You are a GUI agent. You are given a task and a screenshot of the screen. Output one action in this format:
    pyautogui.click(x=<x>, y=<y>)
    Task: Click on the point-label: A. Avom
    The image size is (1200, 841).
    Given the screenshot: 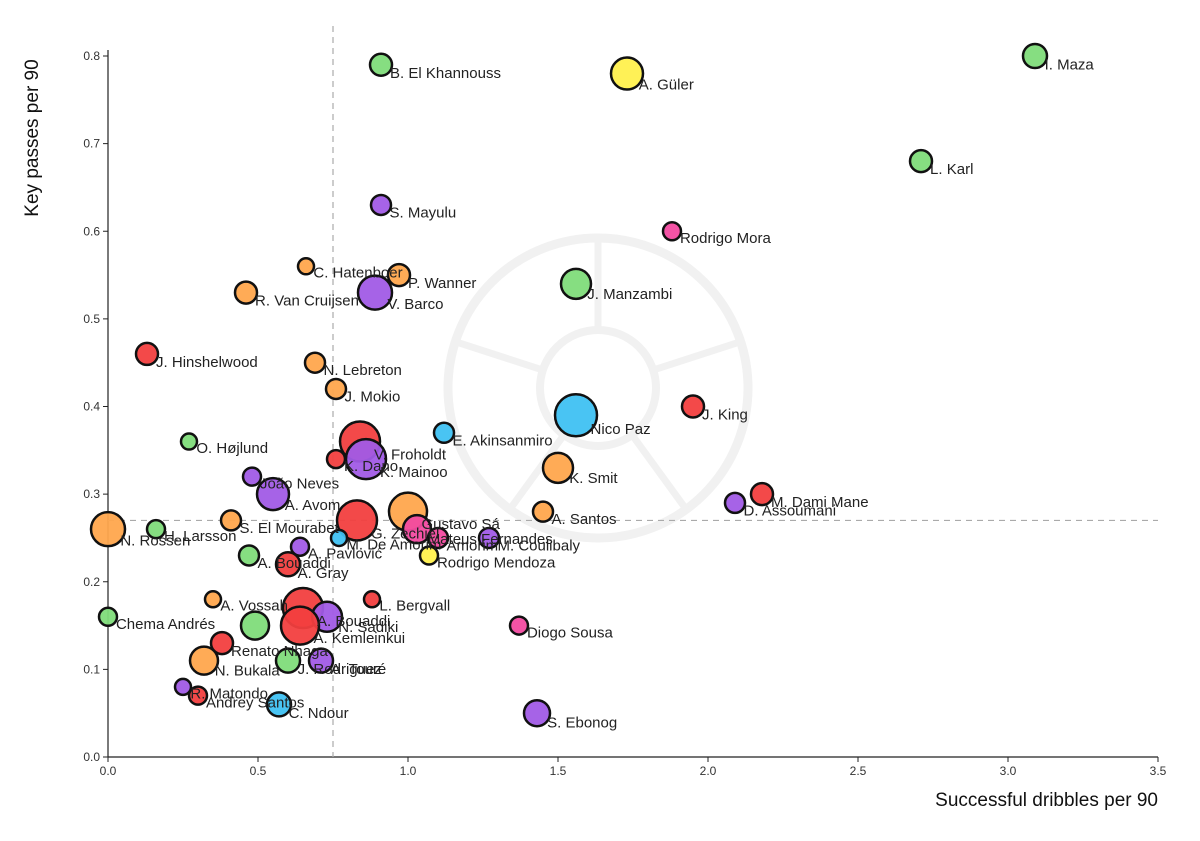 What is the action you would take?
    pyautogui.click(x=313, y=505)
    